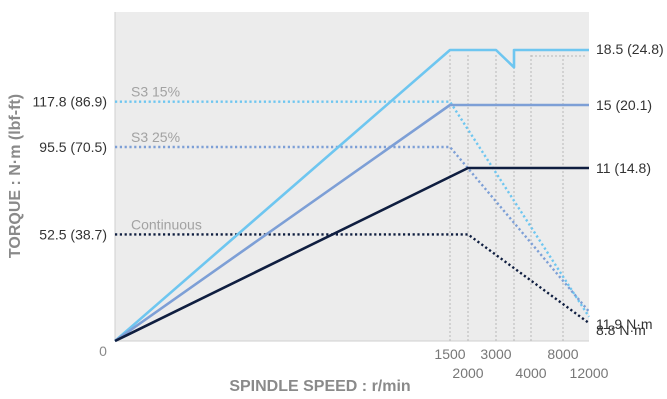 This screenshot has width=667, height=399. What do you see at coordinates (467, 373) in the screenshot?
I see `x-tick-label: 2000` at bounding box center [467, 373].